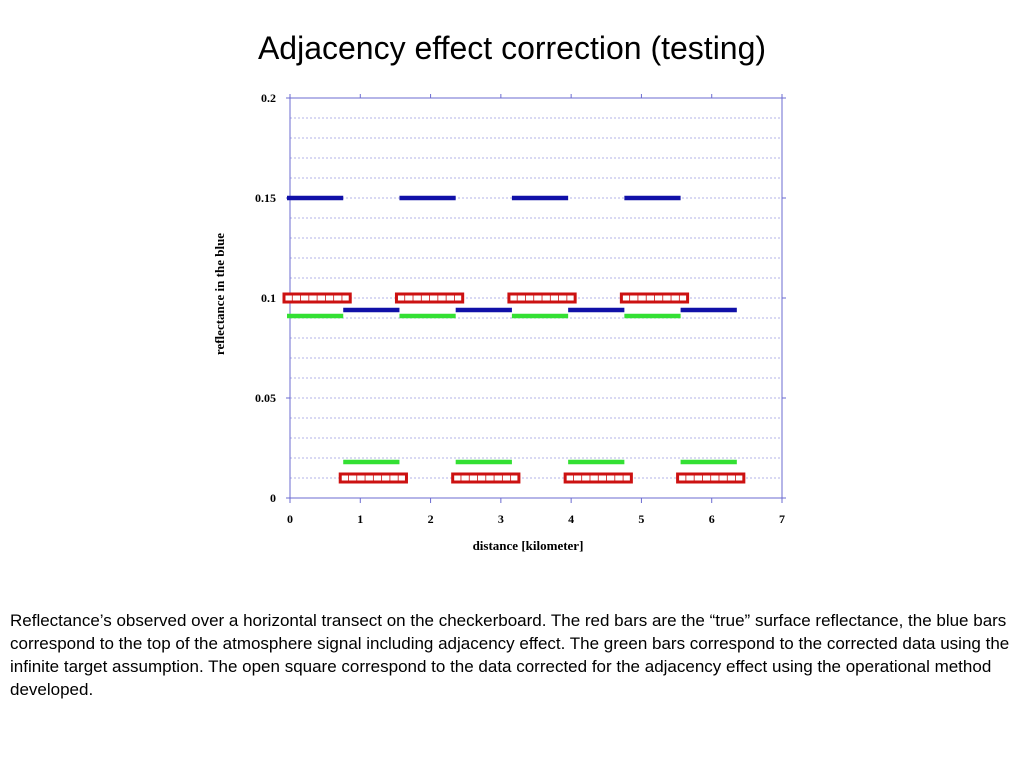 The image size is (1024, 768). Describe the element at coordinates (219, 294) in the screenshot. I see `y-axis-label: reflectance in the blue` at that location.